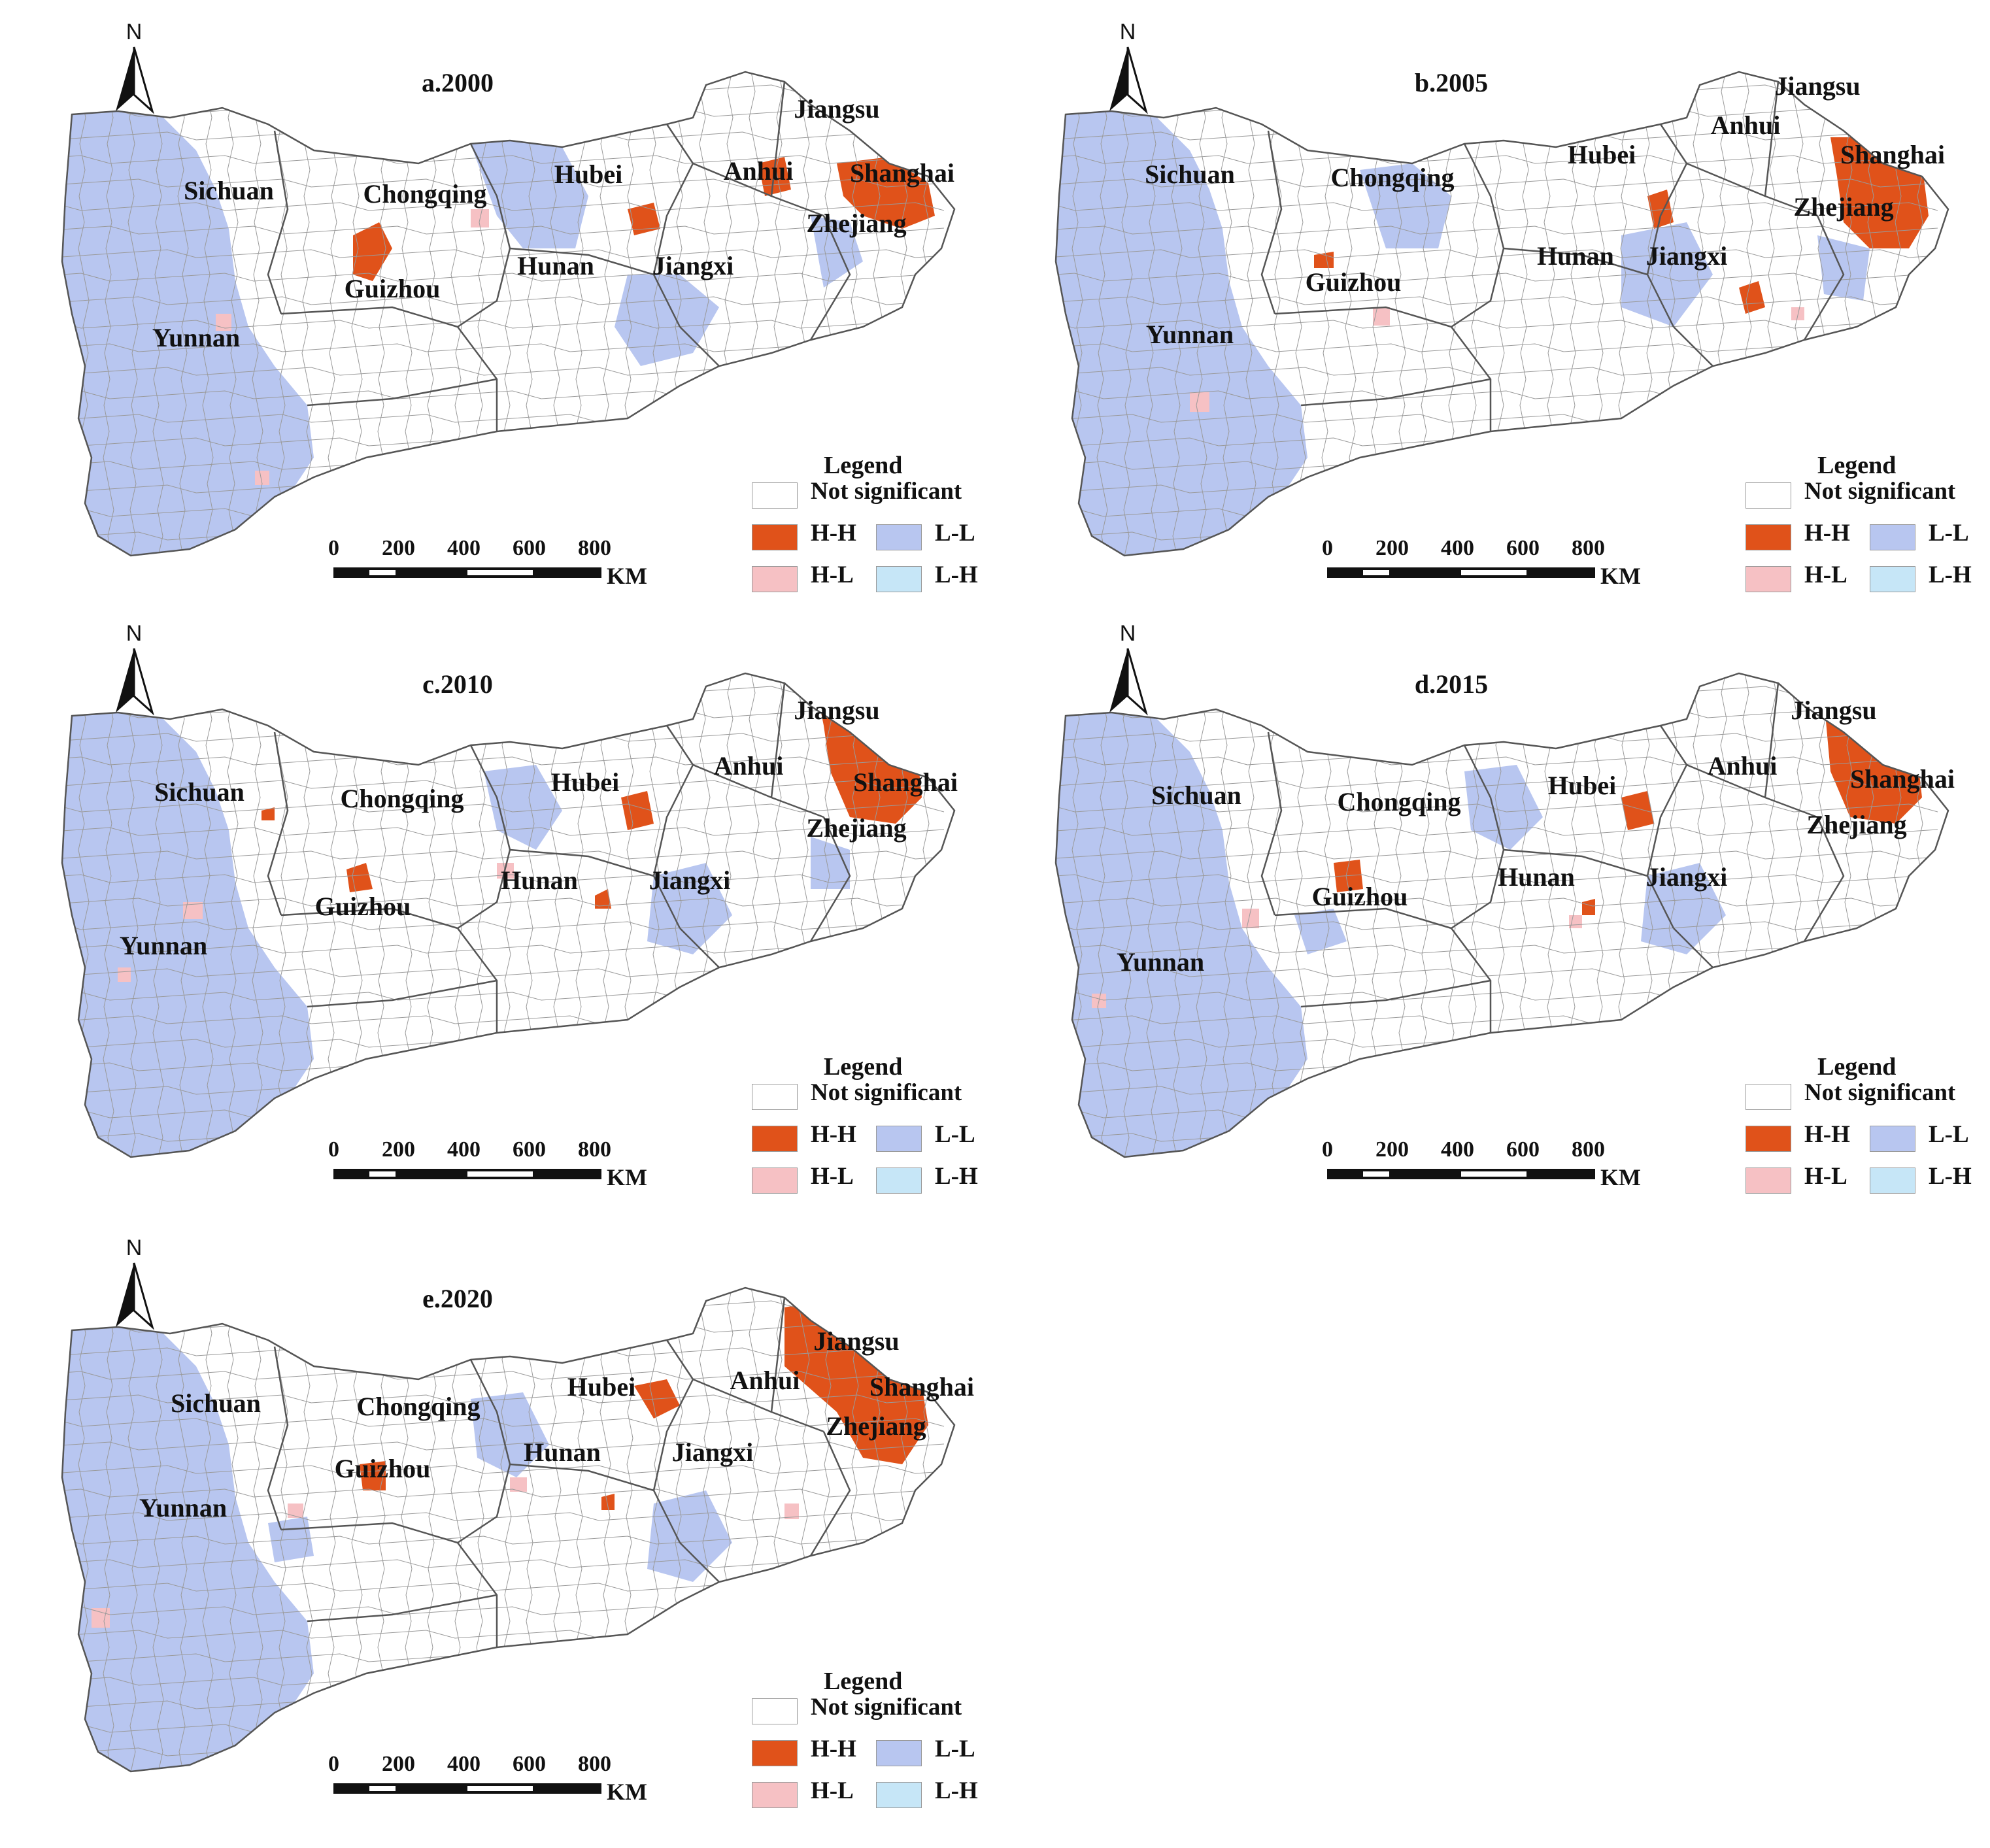 The height and width of the screenshot is (1848, 1990). What do you see at coordinates (1817, 86) in the screenshot?
I see `province-label-jiangsu: Jiangsu` at bounding box center [1817, 86].